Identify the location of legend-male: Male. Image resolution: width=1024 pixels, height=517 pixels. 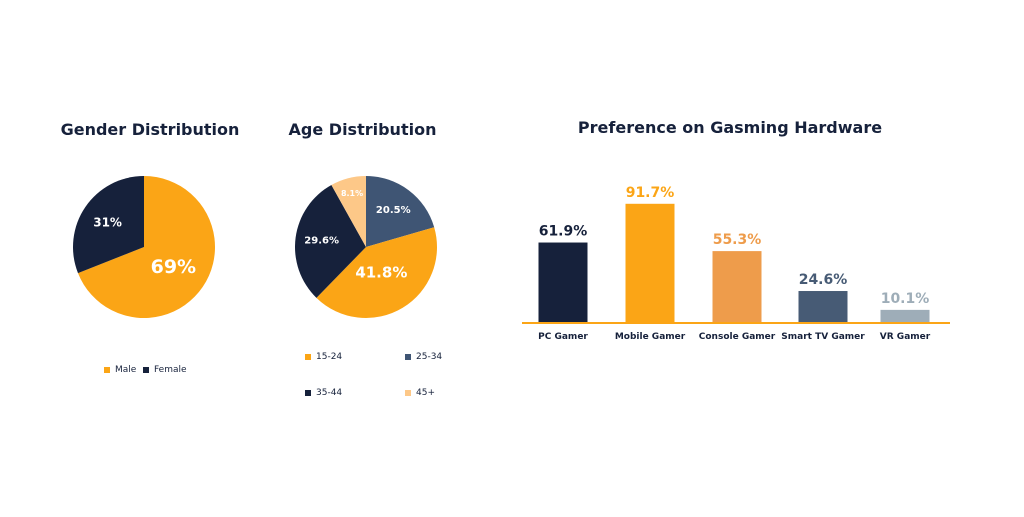
(120, 370).